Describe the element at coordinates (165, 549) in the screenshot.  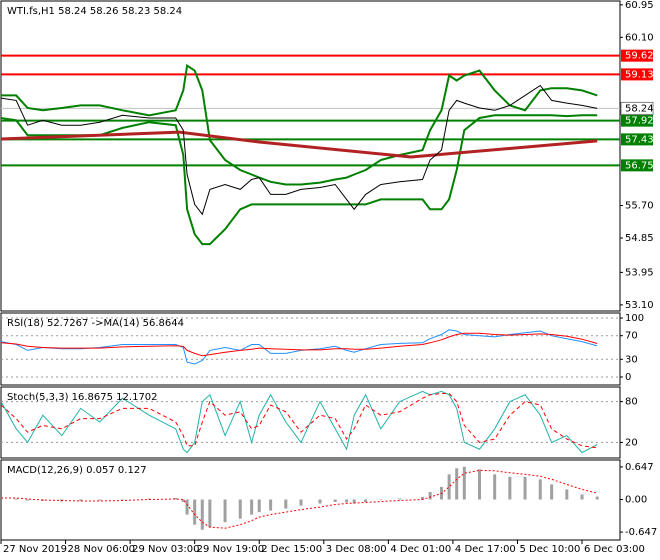
I see `x-tick-label: 29 Nov 03:00` at that location.